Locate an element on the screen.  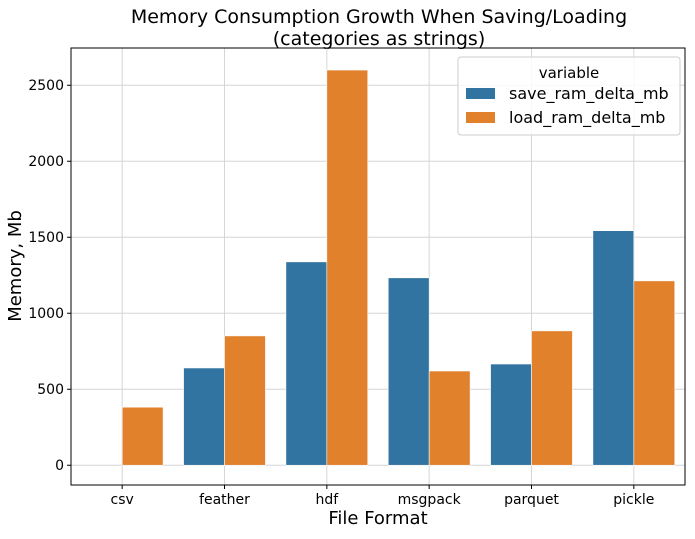
x-axis-label: File Format is located at coordinates (377, 518).